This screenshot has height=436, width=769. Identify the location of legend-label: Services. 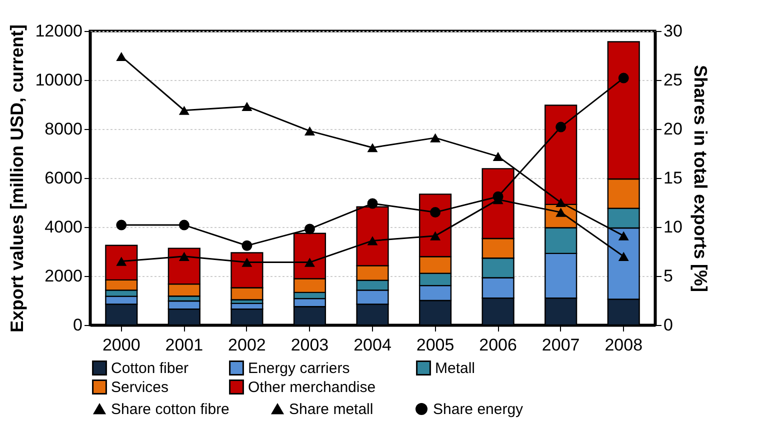
(140, 387).